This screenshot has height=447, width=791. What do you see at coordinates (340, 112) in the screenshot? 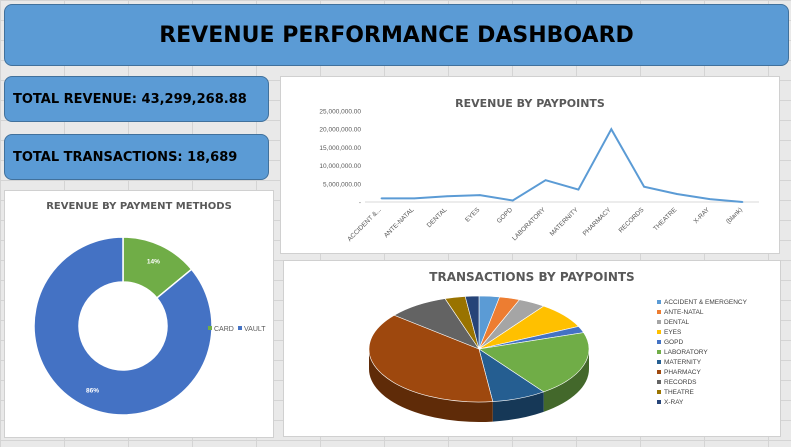
I see `y-tick-label: 25,000,000.00` at bounding box center [340, 112].